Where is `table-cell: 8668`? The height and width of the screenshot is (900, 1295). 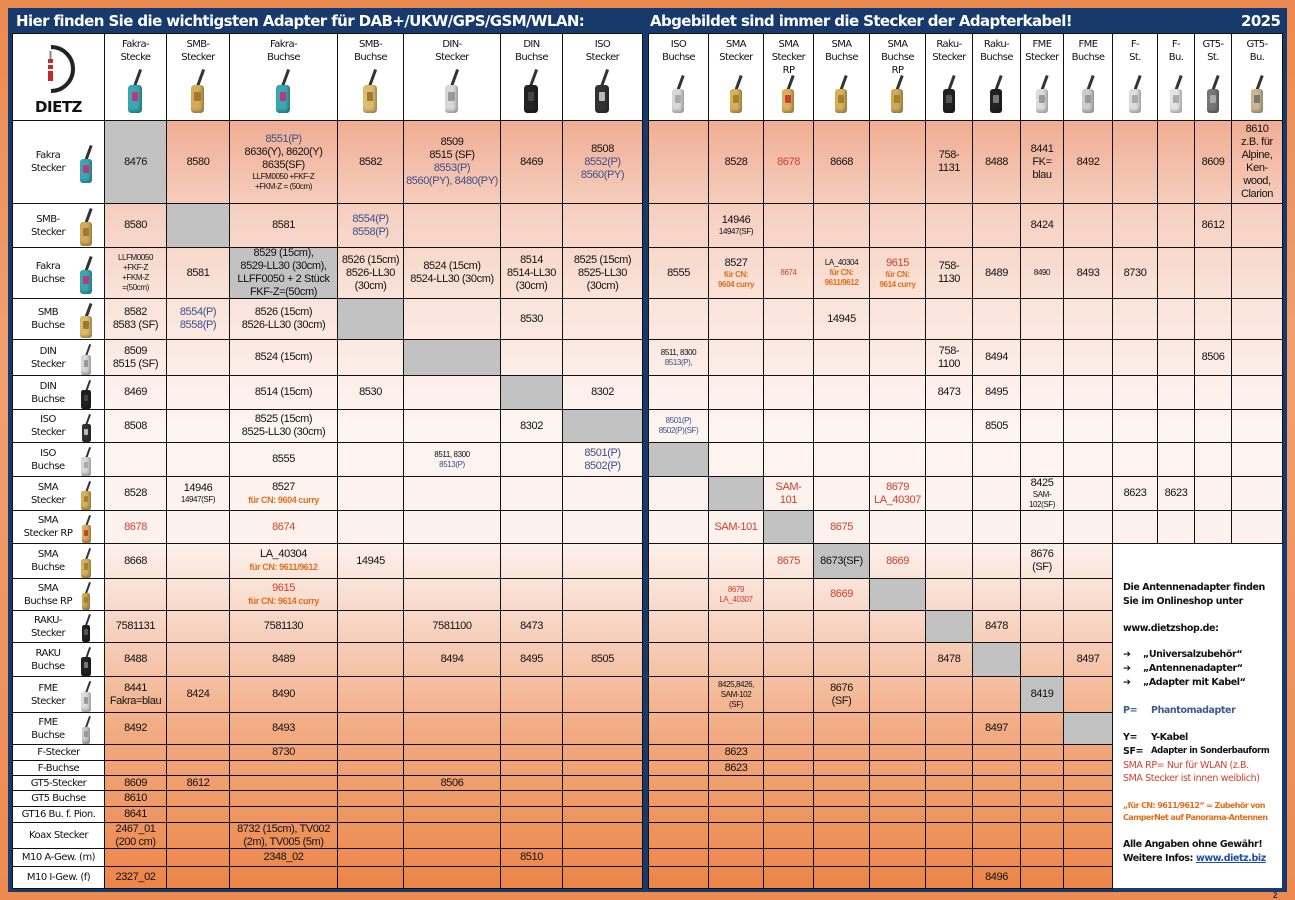
table-cell: 8668 is located at coordinates (841, 162).